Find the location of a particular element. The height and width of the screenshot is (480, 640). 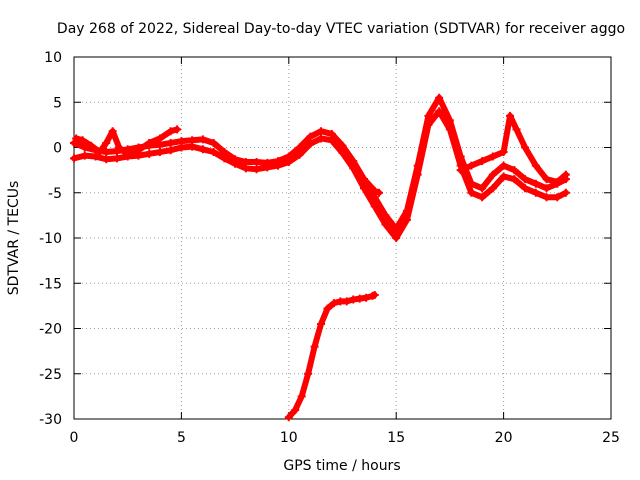

x-tick-label: 25 is located at coordinates (611, 438).